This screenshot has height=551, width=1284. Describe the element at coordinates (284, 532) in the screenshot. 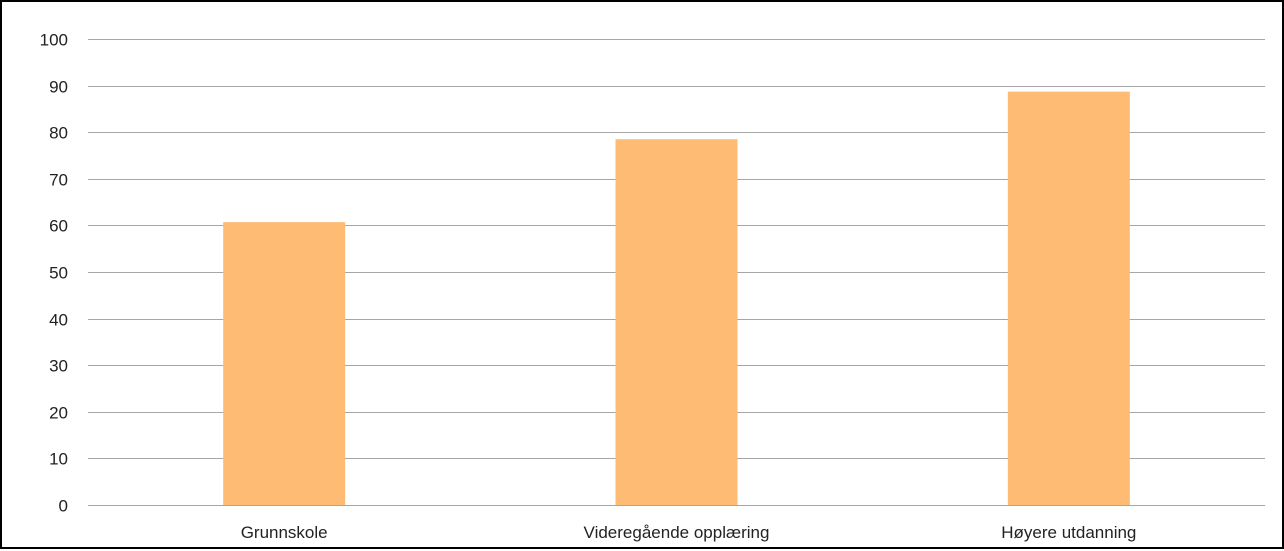

I see `x-tick-label: Grunnskole` at that location.